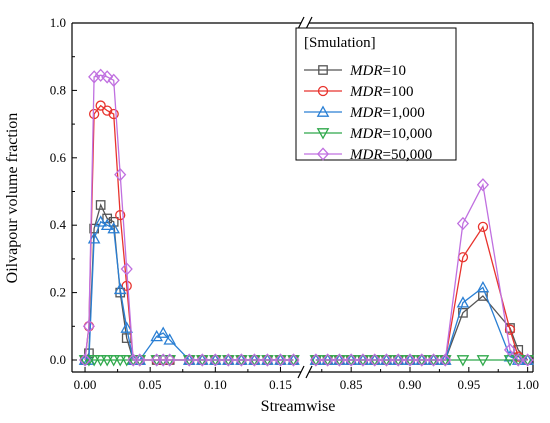 This screenshot has height=423, width=550. Describe the element at coordinates (468, 384) in the screenshot. I see `x-tick-label: 0.95` at that location.